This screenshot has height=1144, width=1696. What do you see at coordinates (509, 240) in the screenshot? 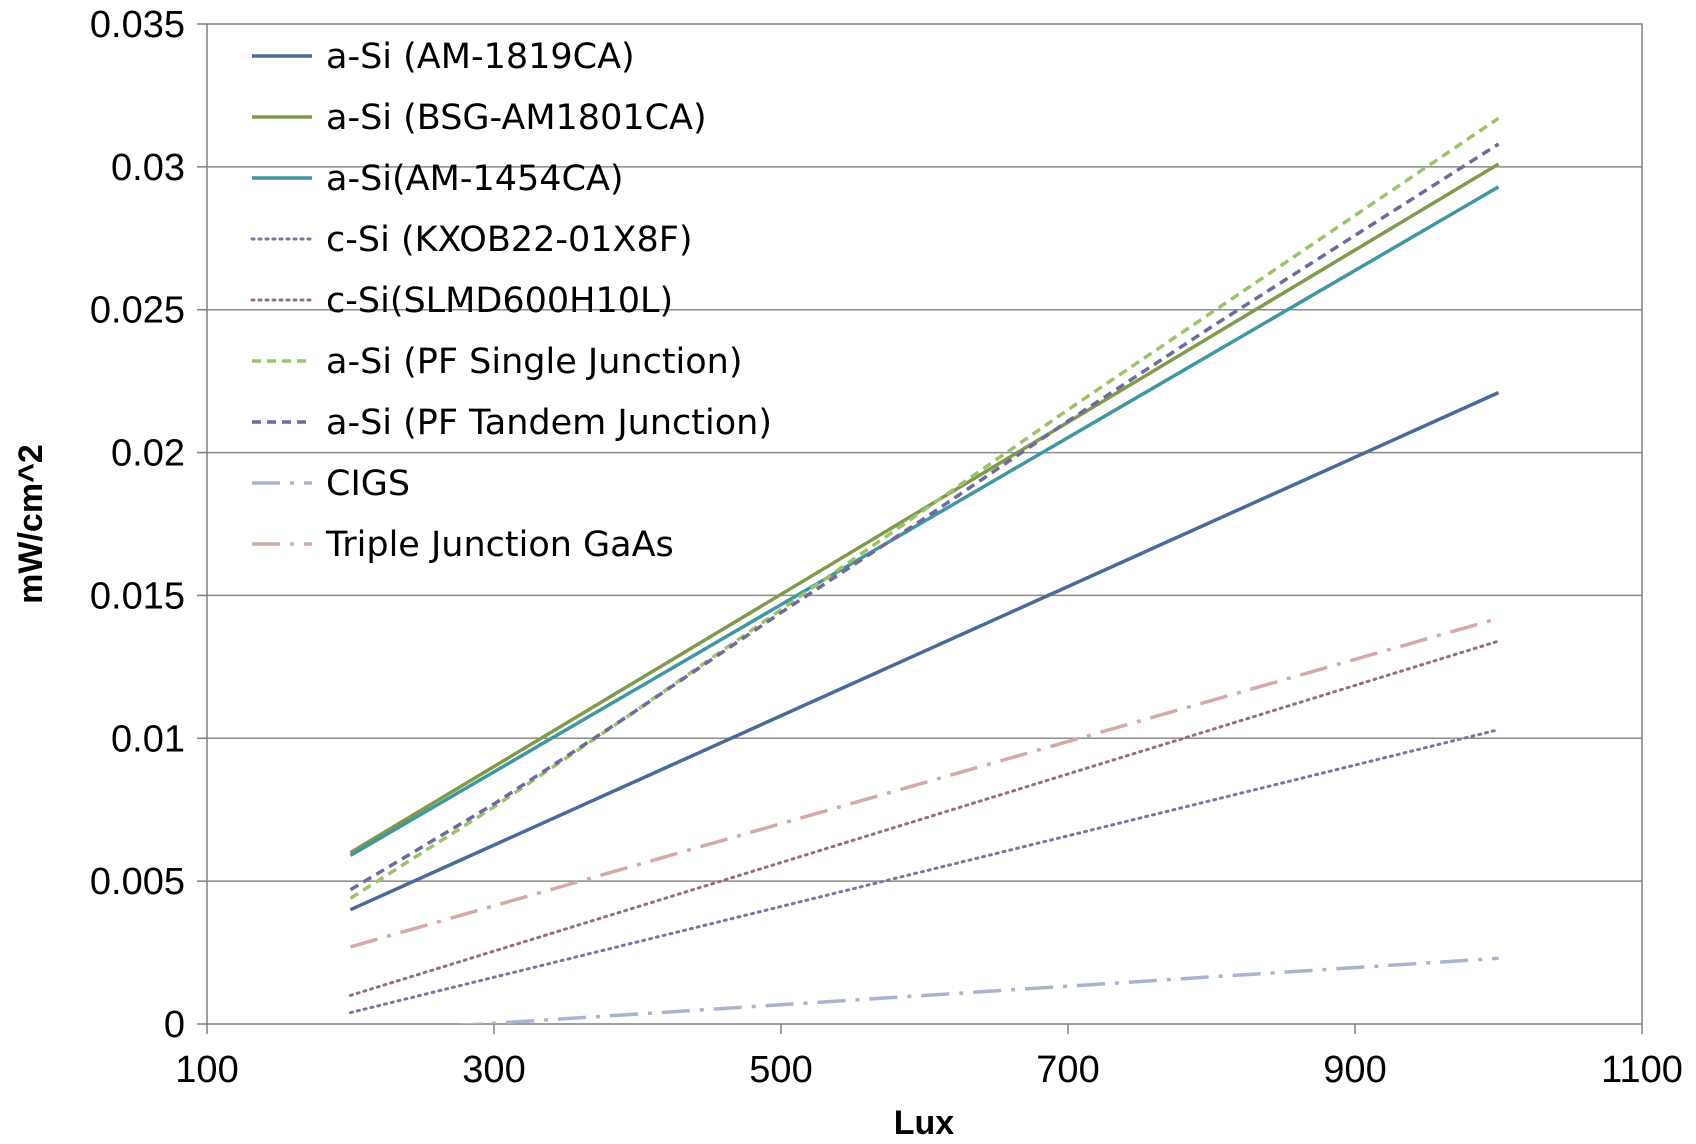
I see `legend-label: c-Si (KXOB22-01X8F)` at bounding box center [509, 240].